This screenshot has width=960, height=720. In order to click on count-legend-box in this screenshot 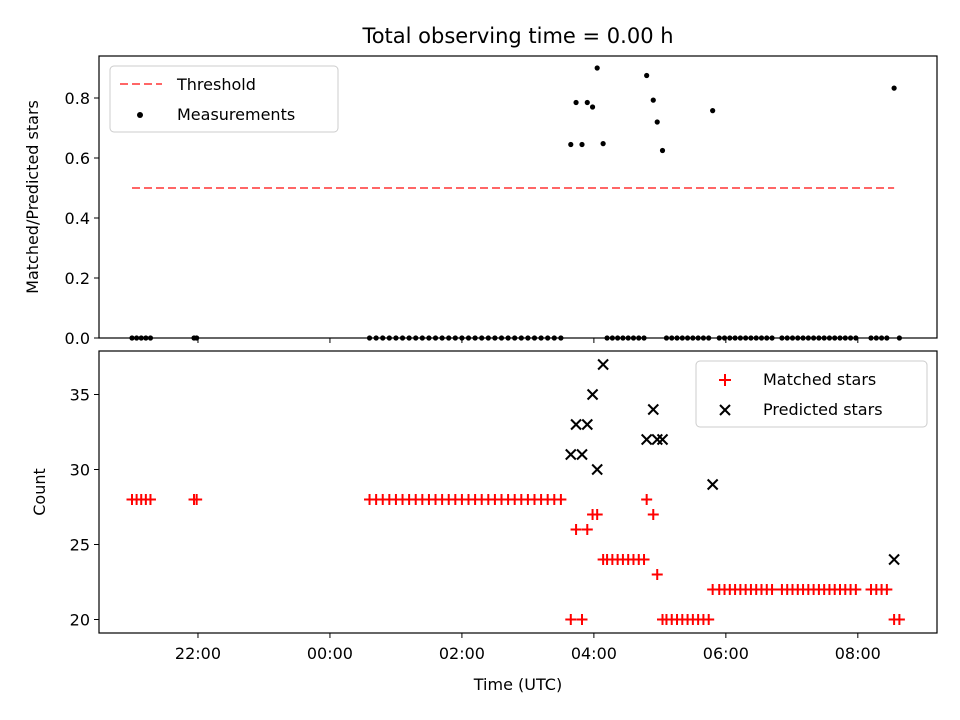, I will do `click(811, 394)`.